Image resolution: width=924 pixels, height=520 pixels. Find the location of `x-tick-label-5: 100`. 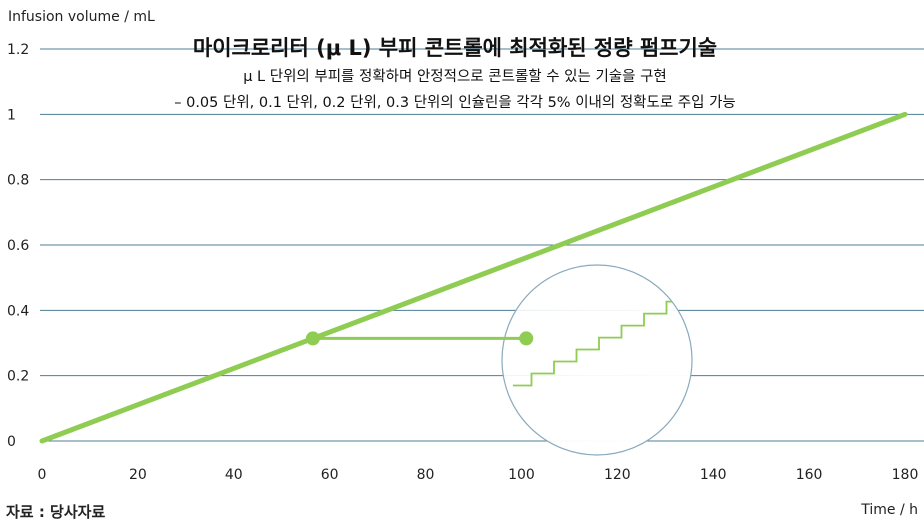

x-tick-label-5: 100 is located at coordinates (521, 475).